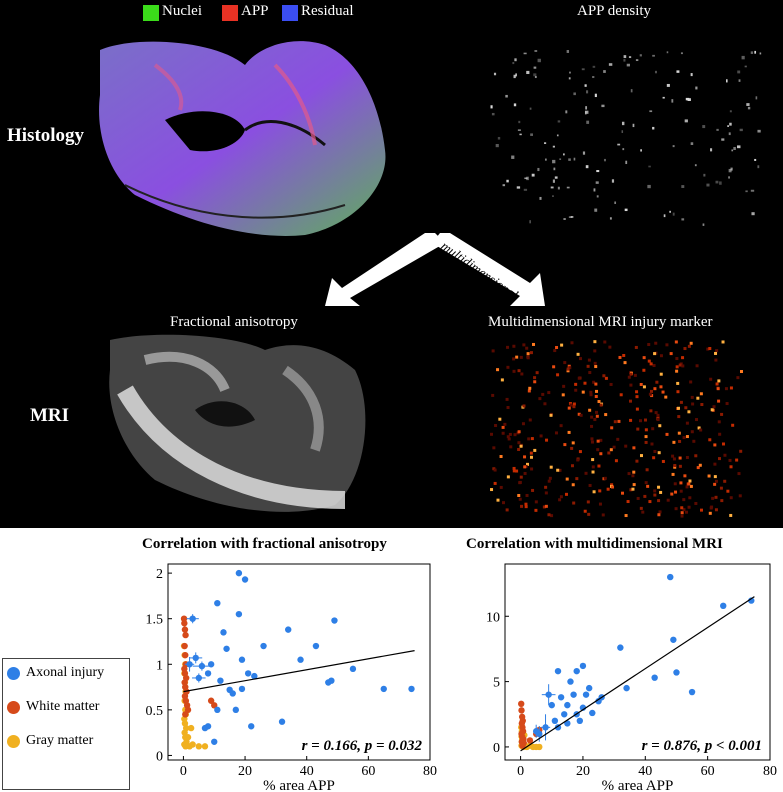  Describe the element at coordinates (493, 617) in the screenshot. I see `y-tick-label: 10` at that location.